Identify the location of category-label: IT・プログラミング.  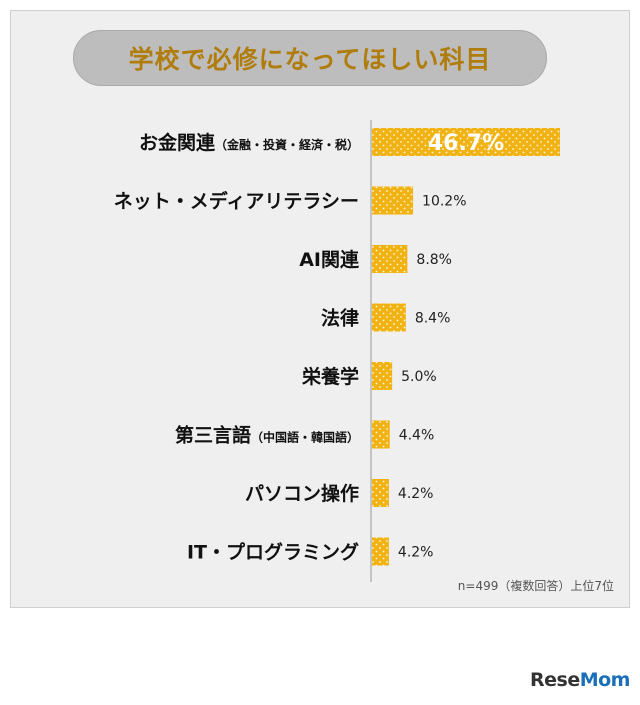
(273, 552).